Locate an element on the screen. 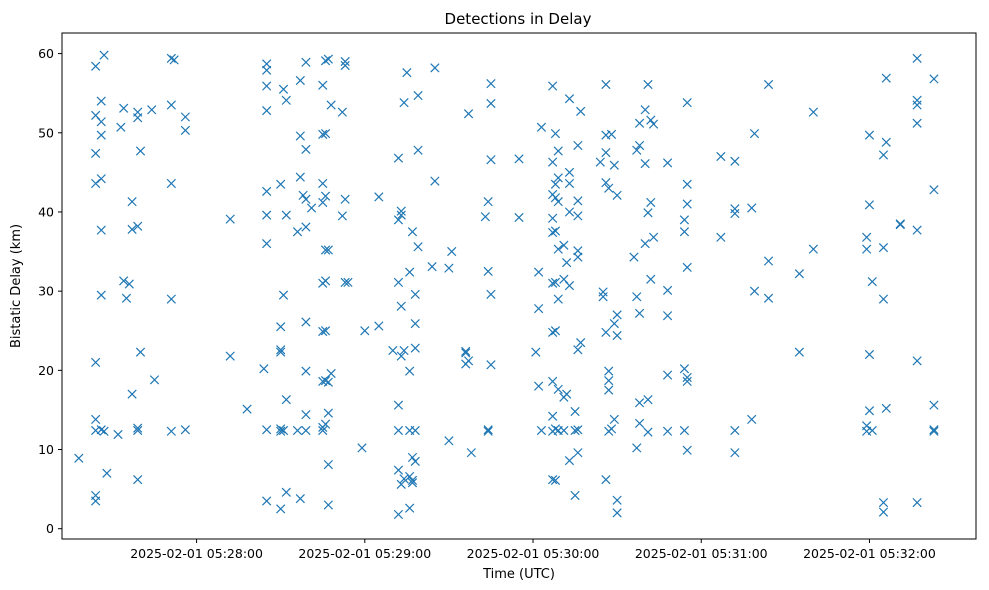  y-axis-ticks: 0 10 20 30 40 50 60 is located at coordinates (50, 291).